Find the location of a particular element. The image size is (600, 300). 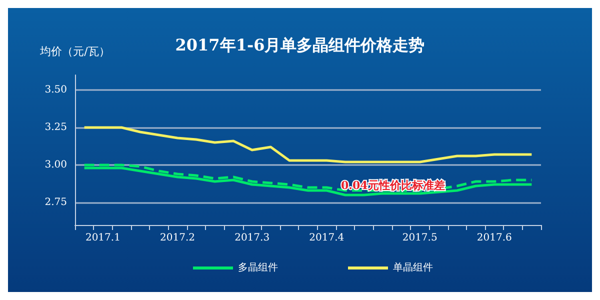

y-tick-label: 3.50 is located at coordinates (55, 90).